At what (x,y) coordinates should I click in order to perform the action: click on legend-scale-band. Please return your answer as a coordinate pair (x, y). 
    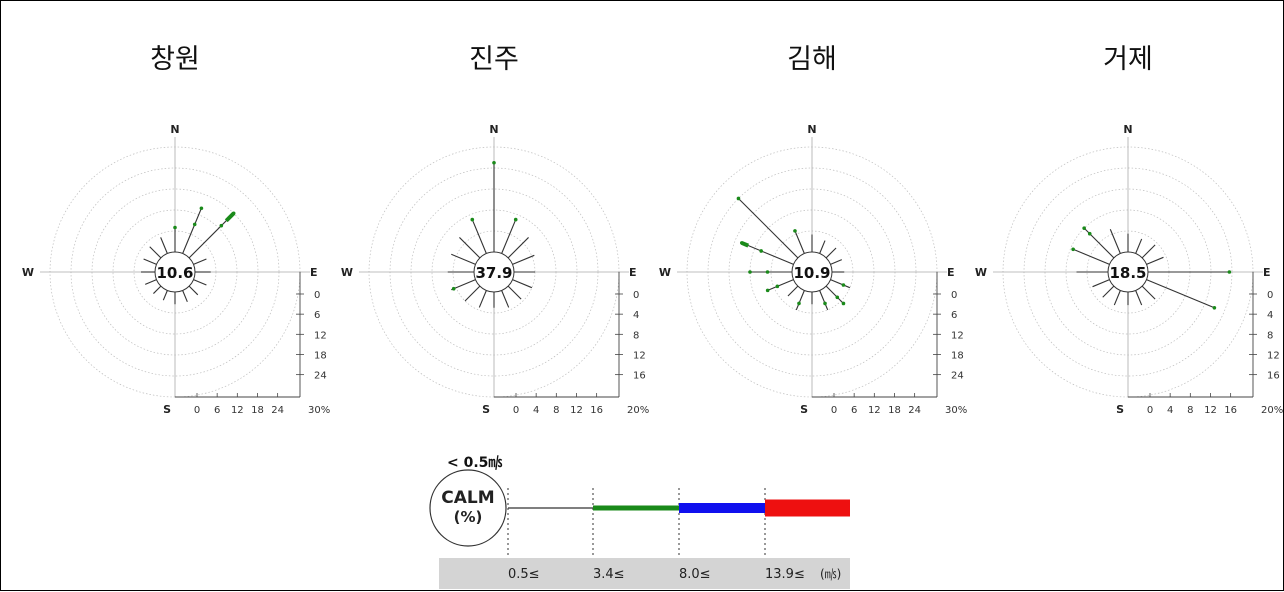
    Looking at the image, I should click on (644, 573).